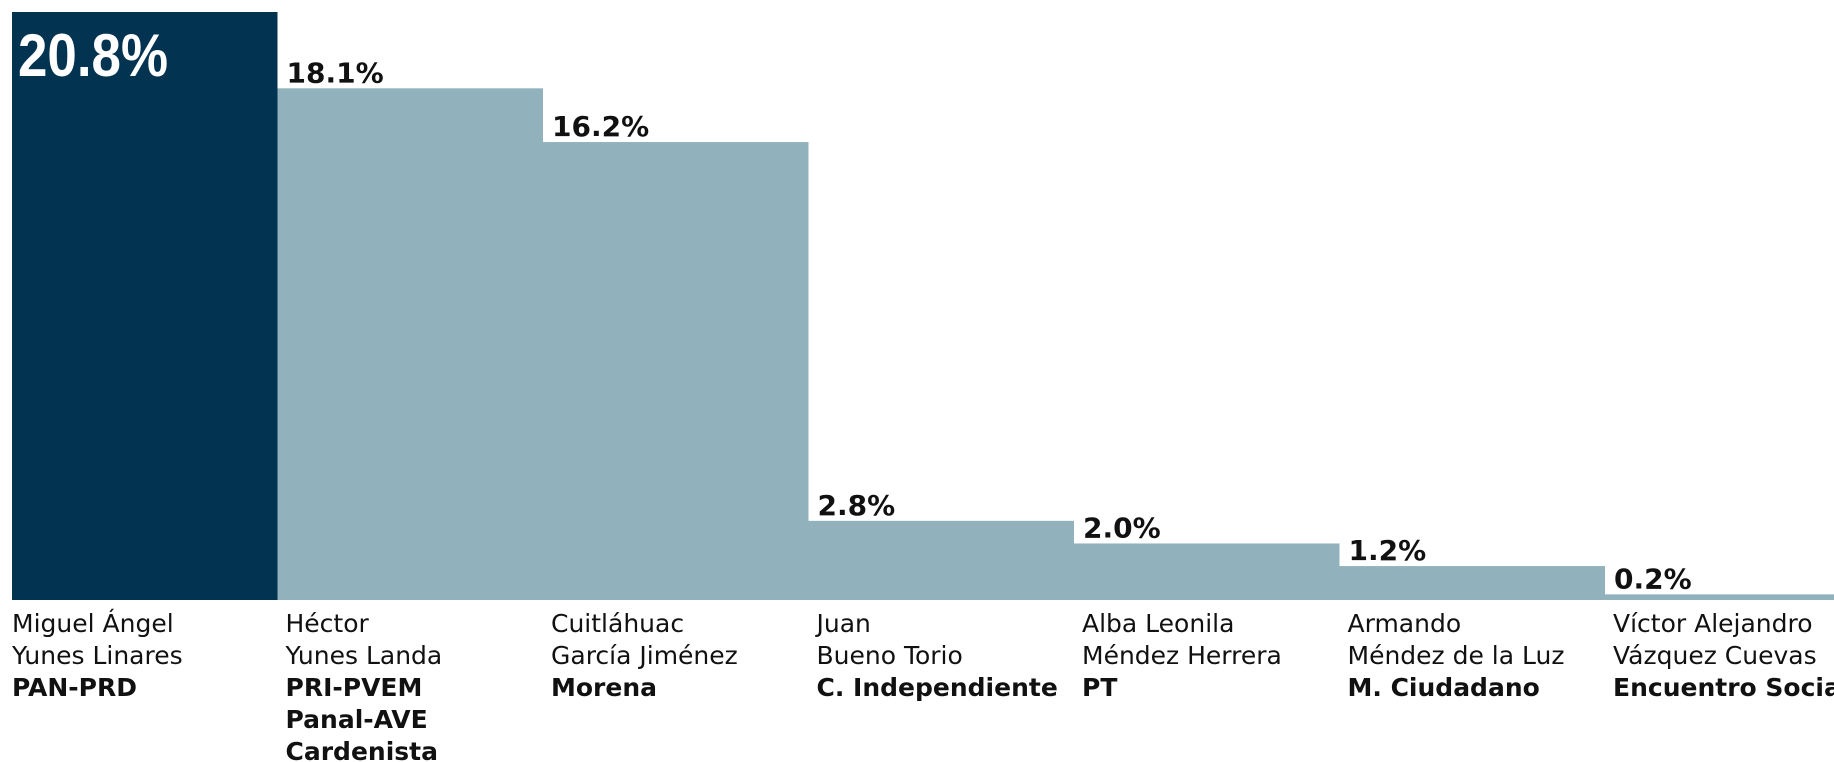  What do you see at coordinates (1388, 550) in the screenshot?
I see `value-label: 1.2%` at bounding box center [1388, 550].